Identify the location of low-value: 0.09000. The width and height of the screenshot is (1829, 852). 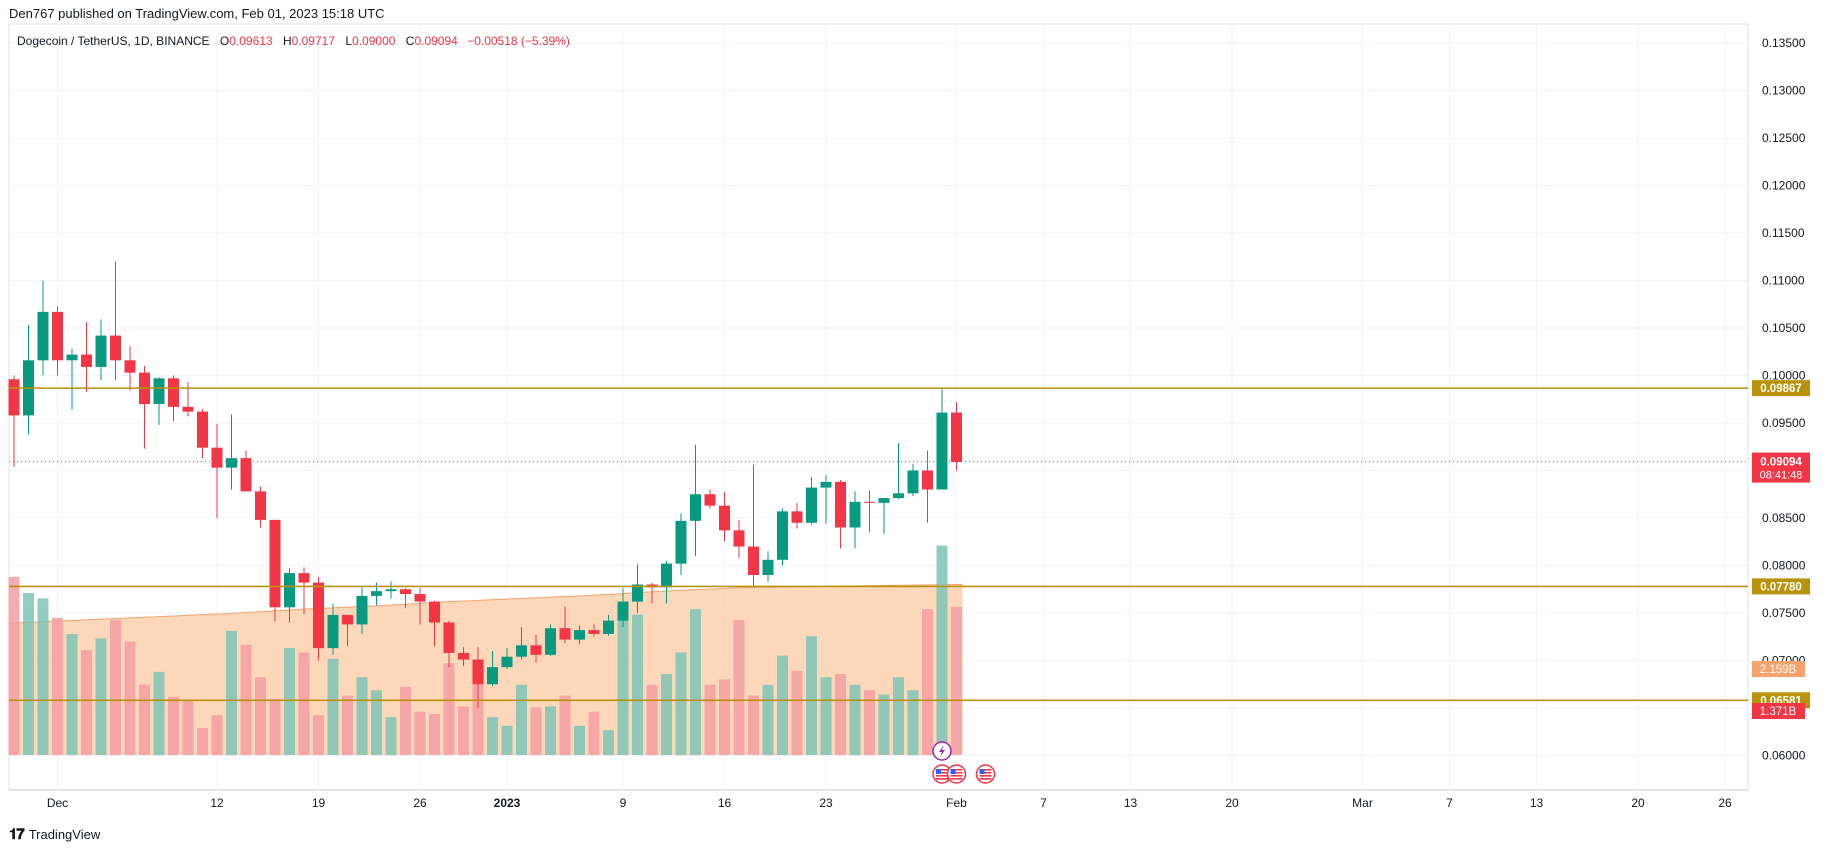
(374, 41).